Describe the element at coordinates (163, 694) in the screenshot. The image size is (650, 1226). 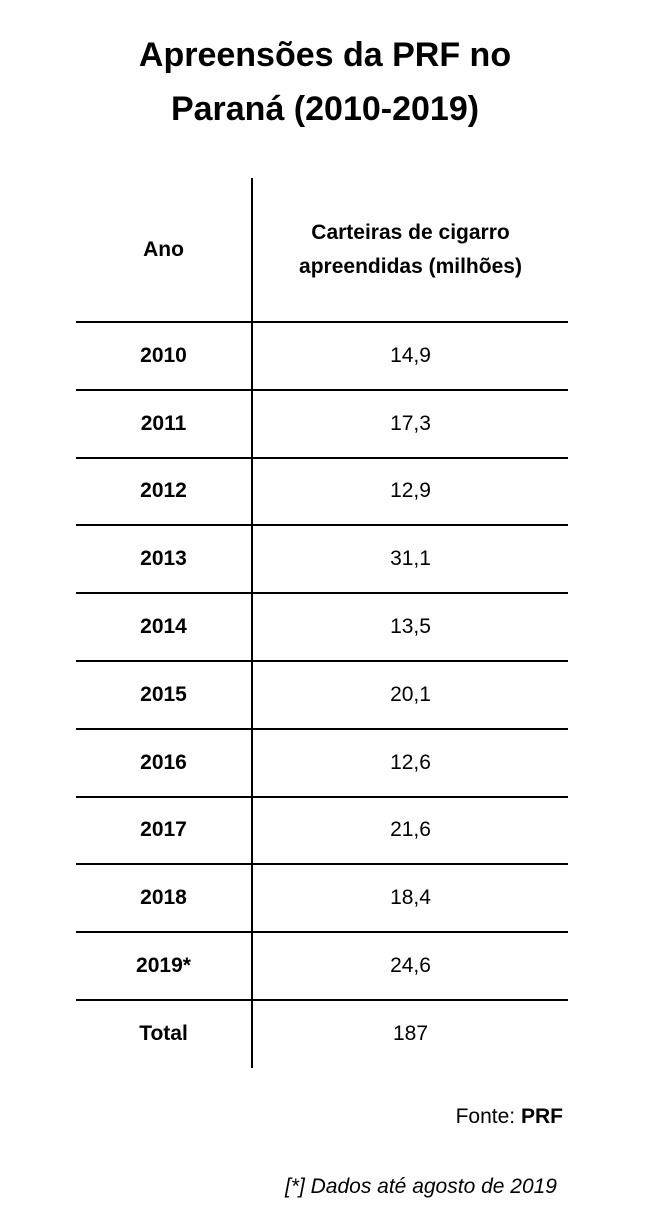
I see `row-label: 2015` at that location.